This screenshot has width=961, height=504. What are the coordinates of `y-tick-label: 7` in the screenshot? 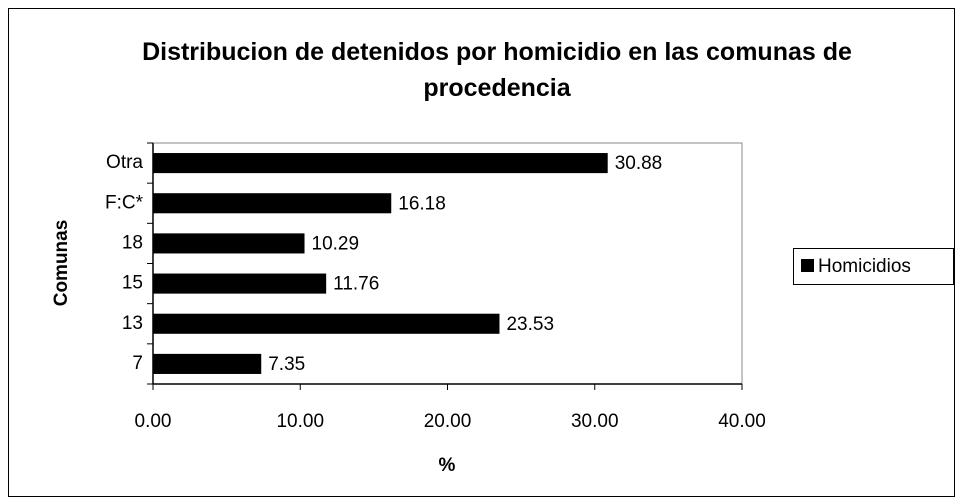 It's located at (137, 363).